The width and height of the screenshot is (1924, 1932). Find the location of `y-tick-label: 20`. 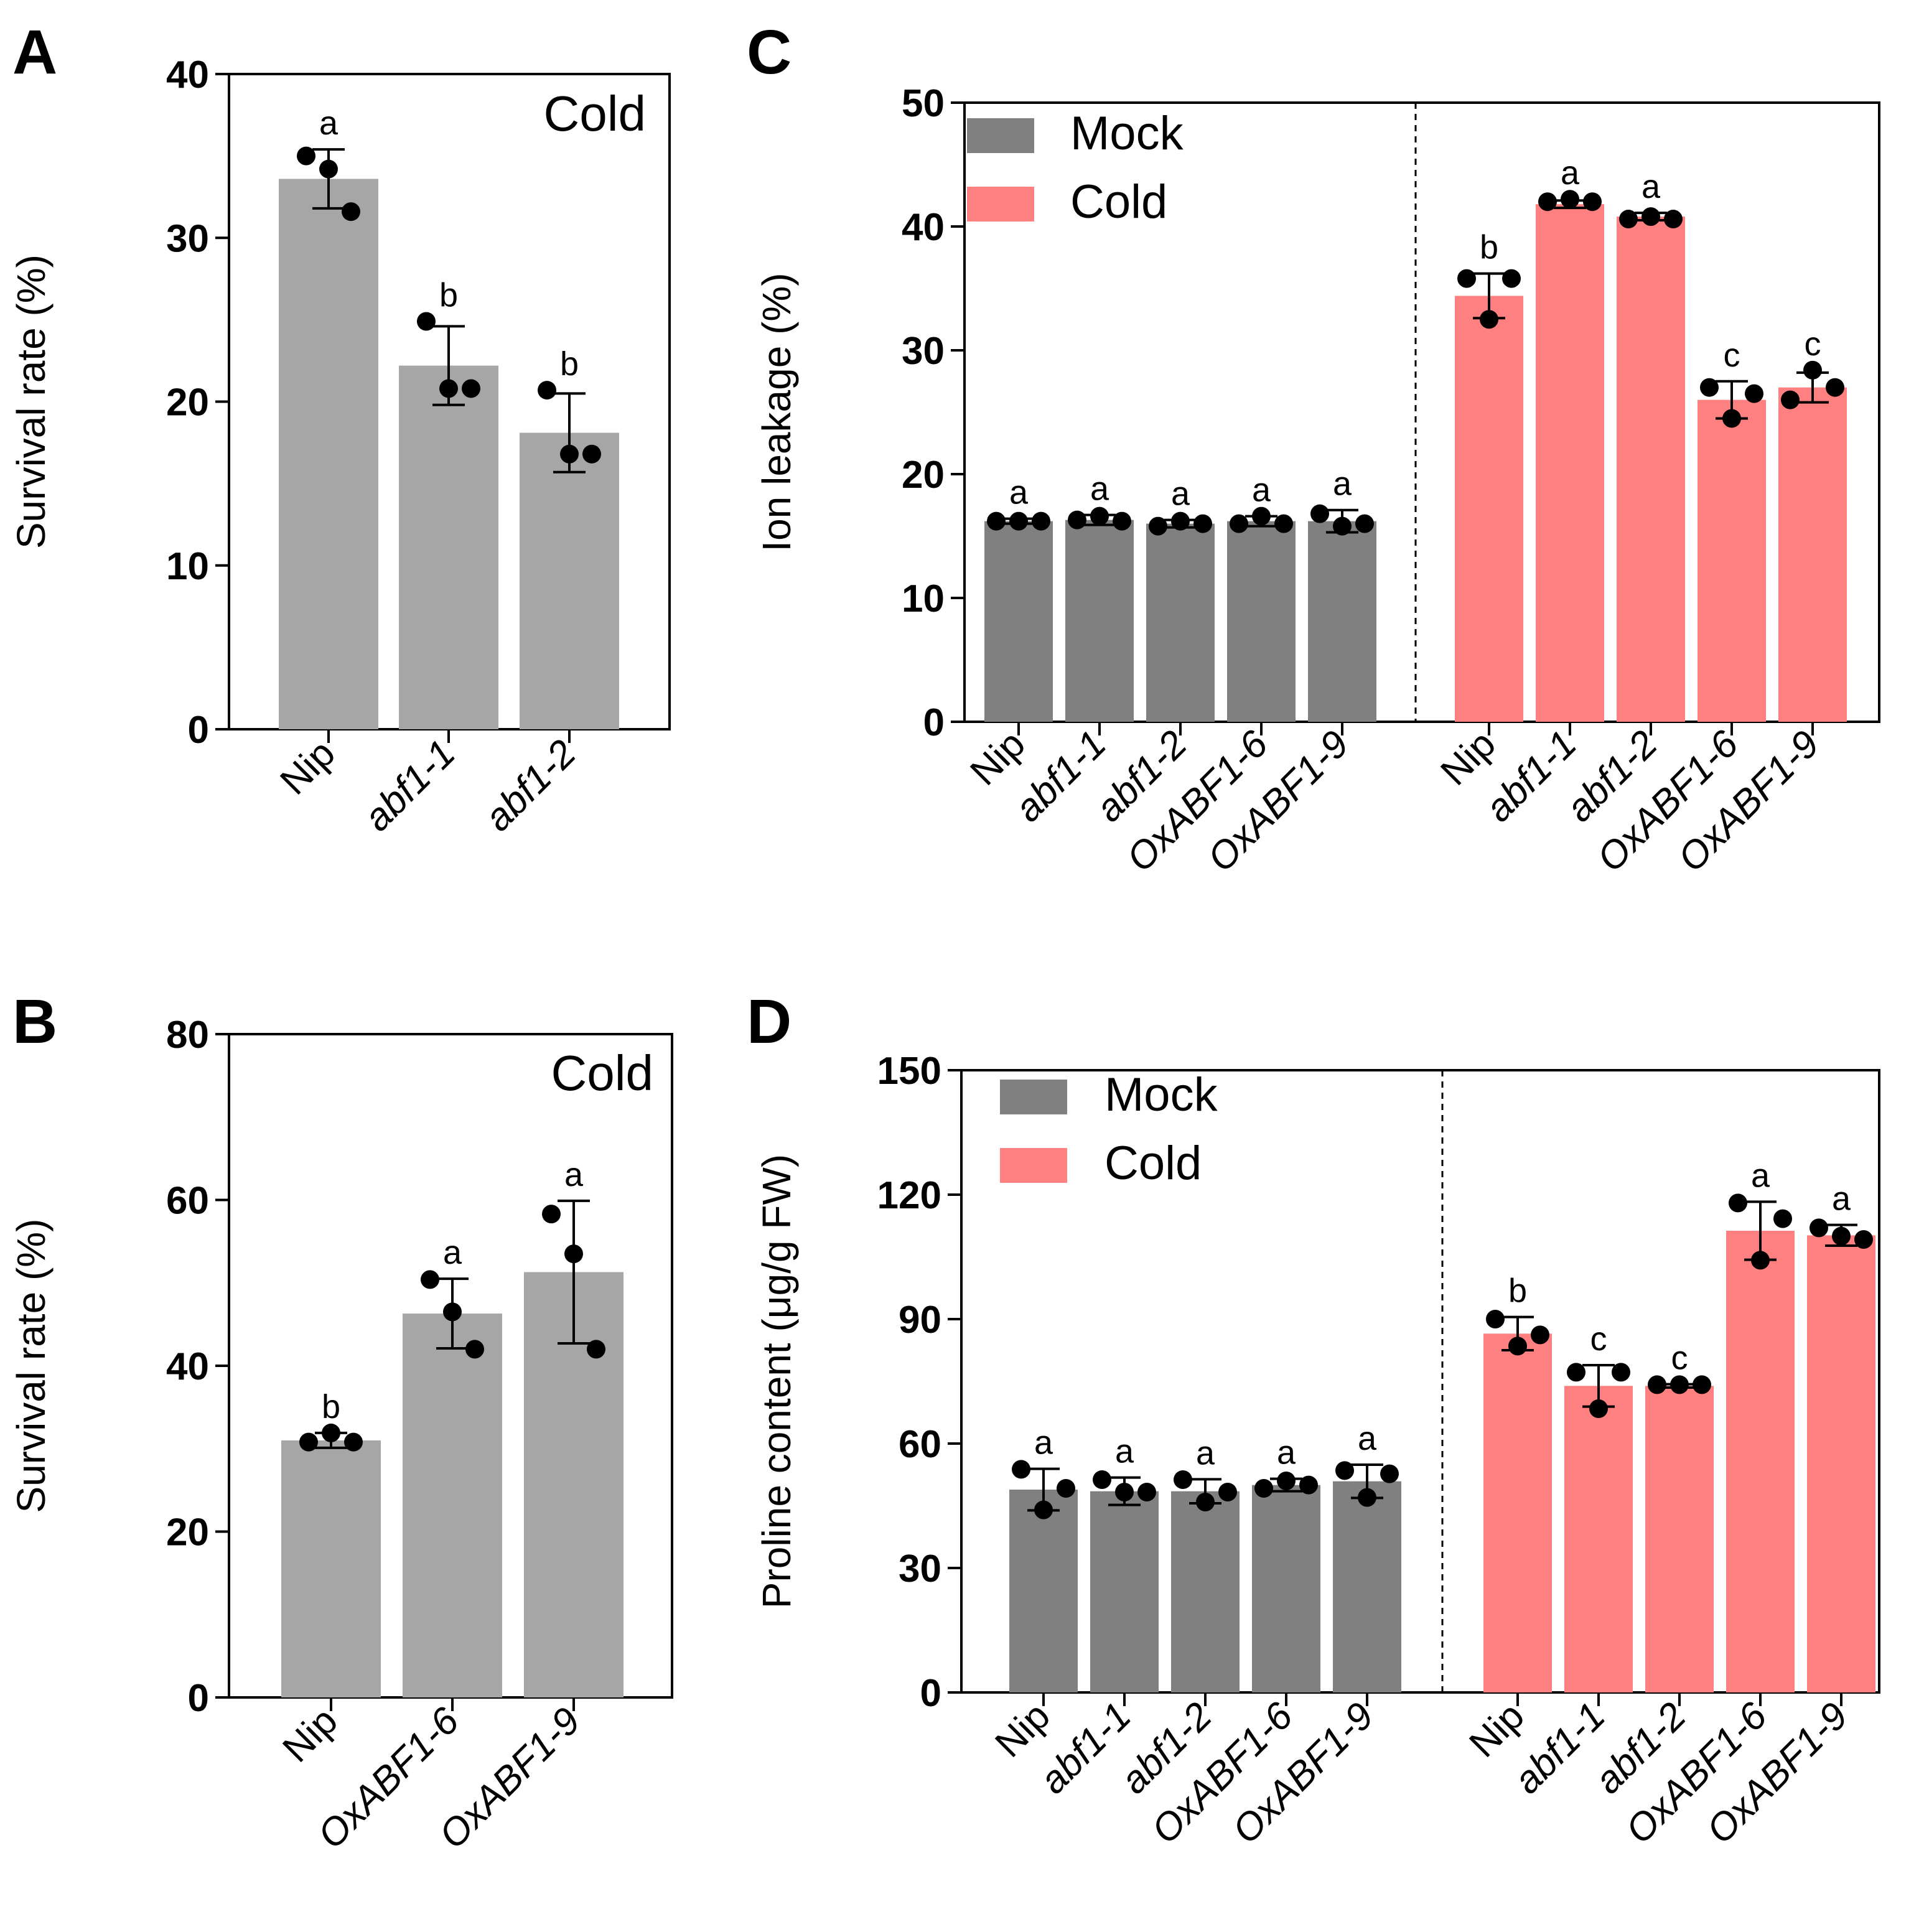

y-tick-label: 20 is located at coordinates (187, 1532).